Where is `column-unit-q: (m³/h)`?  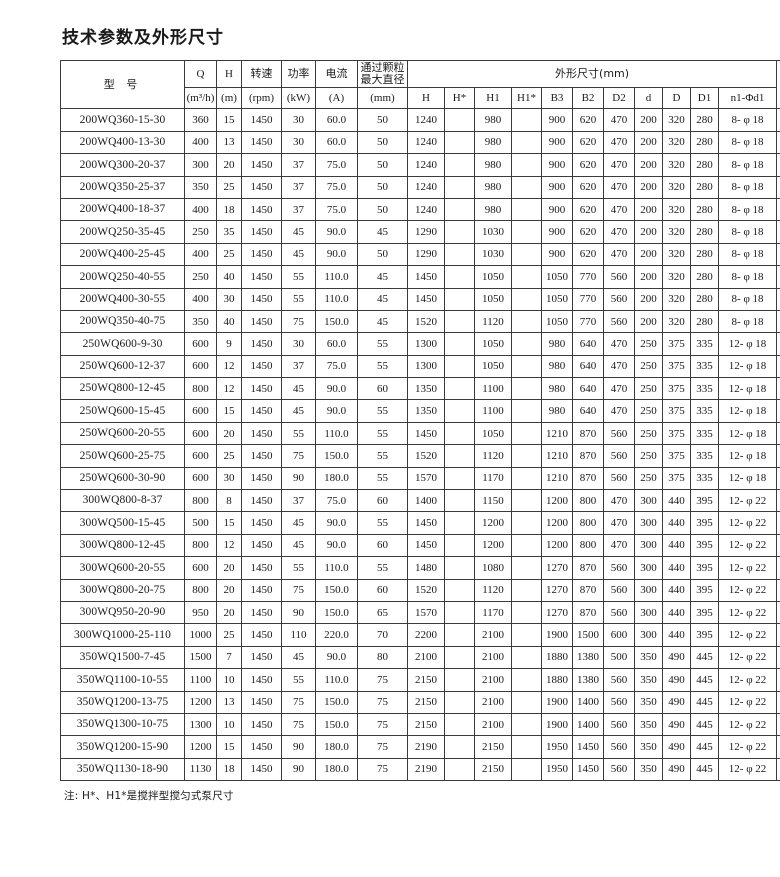
column-unit-q: (m³/h) is located at coordinates (200, 98).